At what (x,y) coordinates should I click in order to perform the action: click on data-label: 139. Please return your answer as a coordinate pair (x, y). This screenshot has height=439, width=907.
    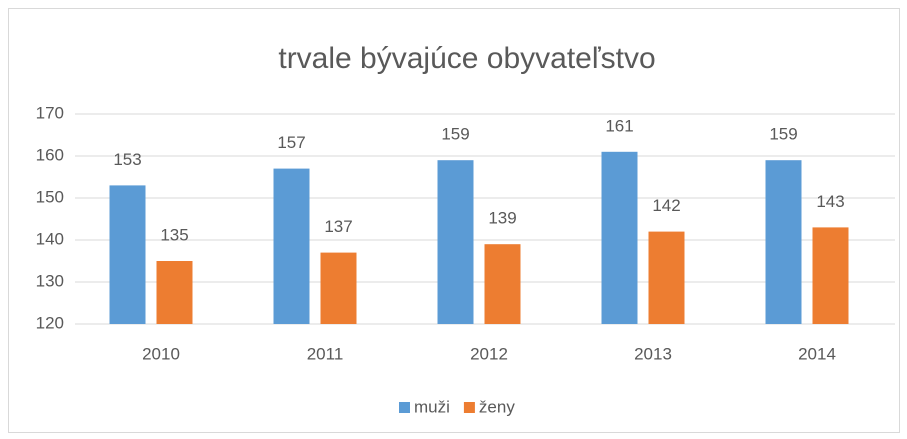
    Looking at the image, I should click on (502, 218).